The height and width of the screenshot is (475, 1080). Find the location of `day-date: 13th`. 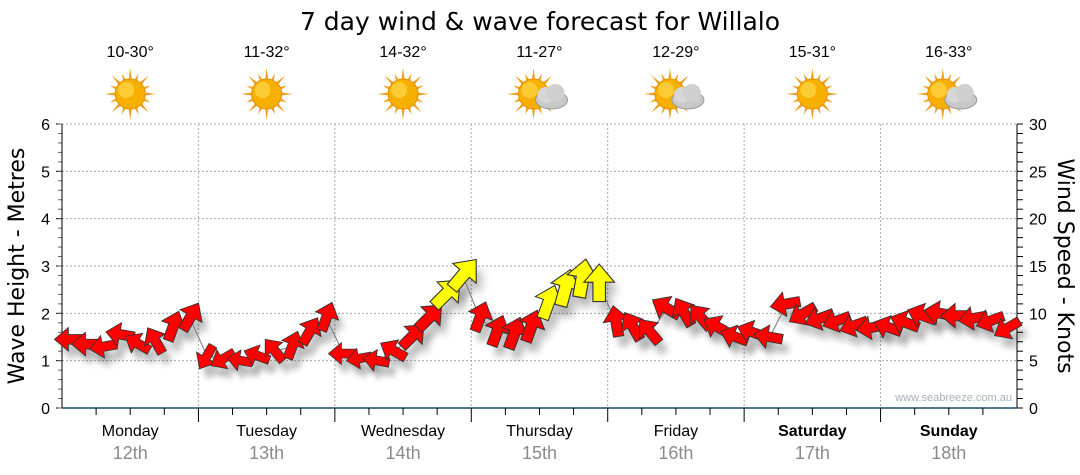

day-date: 13th is located at coordinates (266, 453).